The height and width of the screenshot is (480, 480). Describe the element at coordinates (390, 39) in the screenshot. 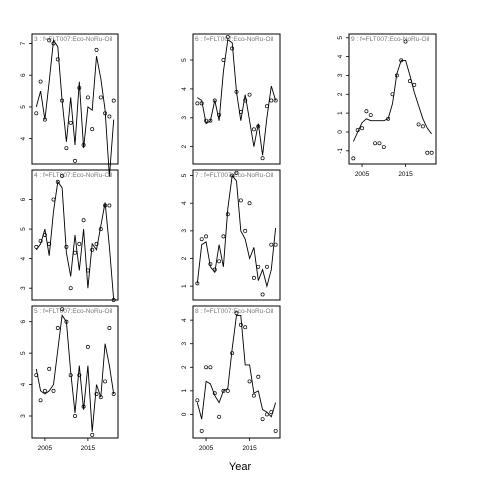

I see `panel-title: 9 : f=FLT007:Eco-NoRu-Oil` at that location.